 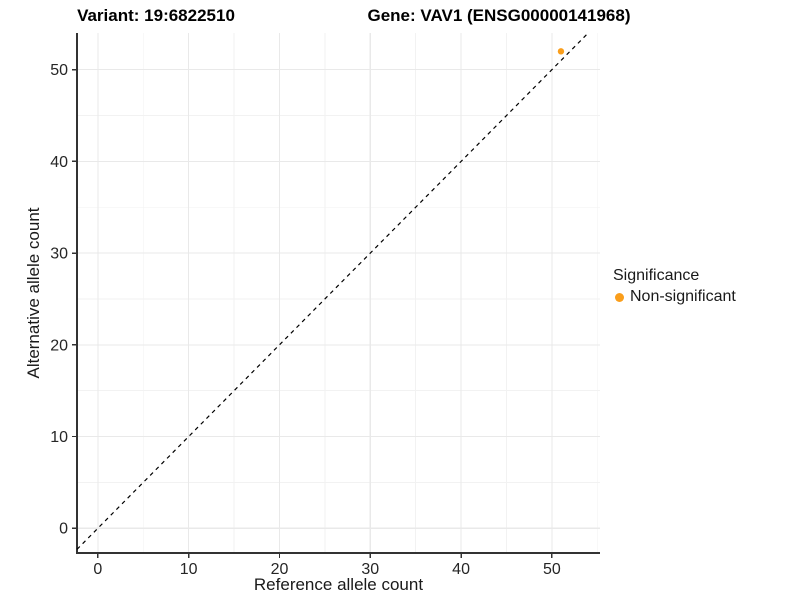 I want to click on y-axis-label: Alternative allele count, so click(x=33, y=293).